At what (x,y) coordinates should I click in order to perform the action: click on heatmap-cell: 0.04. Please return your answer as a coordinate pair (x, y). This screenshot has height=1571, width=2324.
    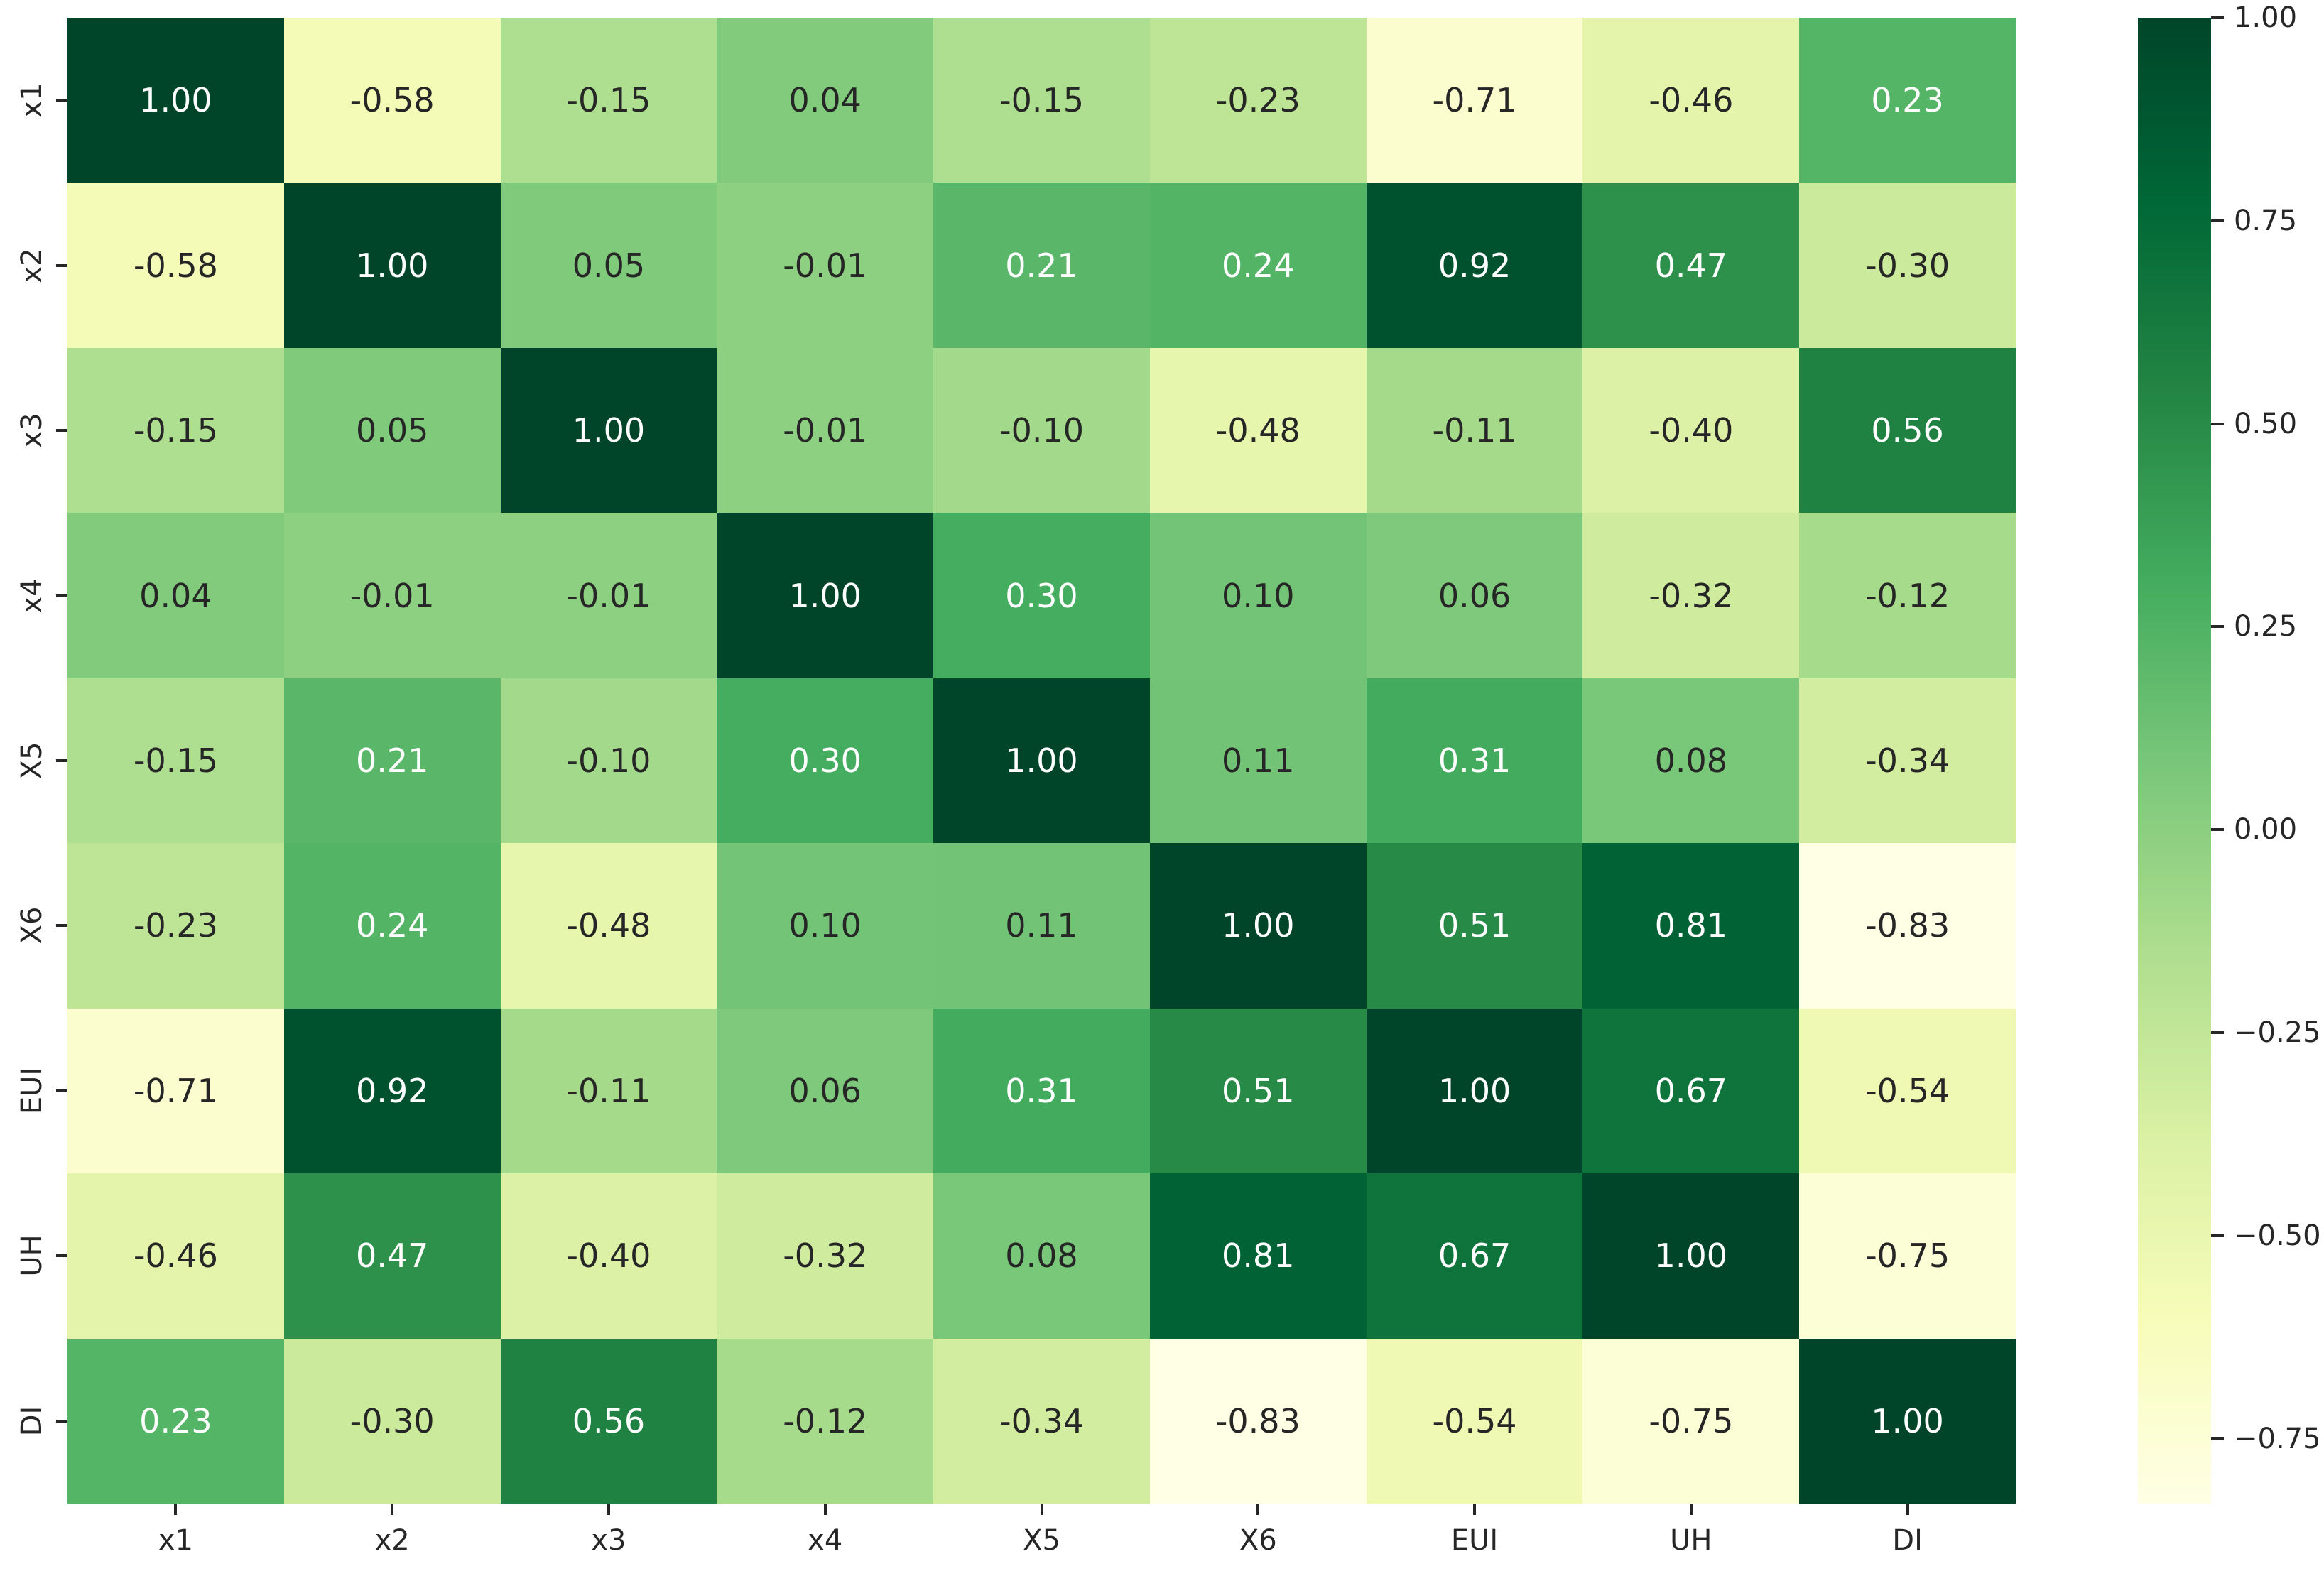
    Looking at the image, I should click on (825, 100).